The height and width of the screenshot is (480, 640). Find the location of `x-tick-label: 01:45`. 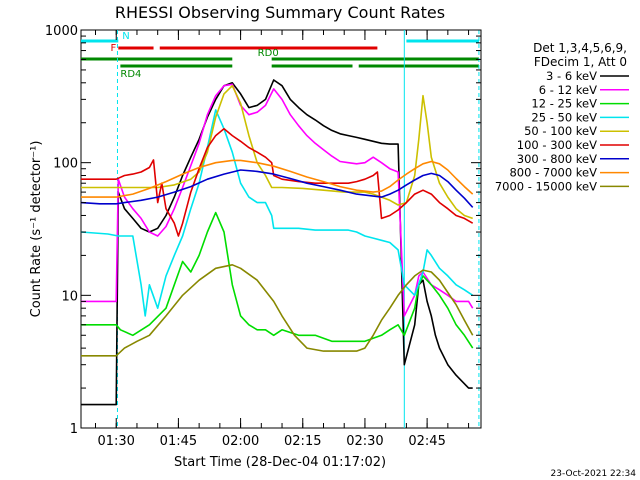

x-tick-label: 01:45 is located at coordinates (178, 441).